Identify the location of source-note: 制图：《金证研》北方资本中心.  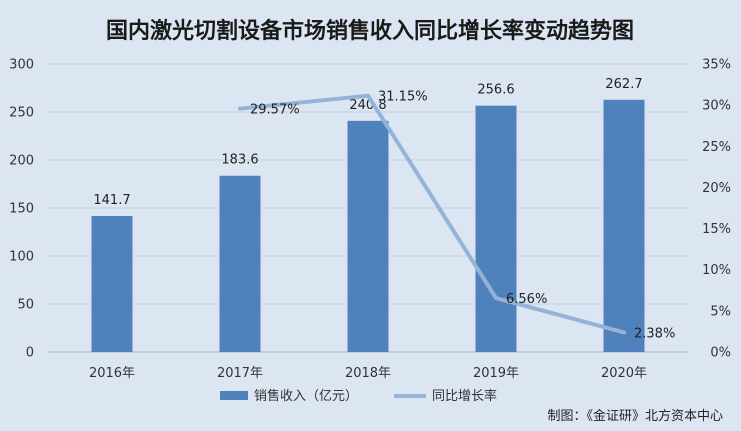
(635, 416).